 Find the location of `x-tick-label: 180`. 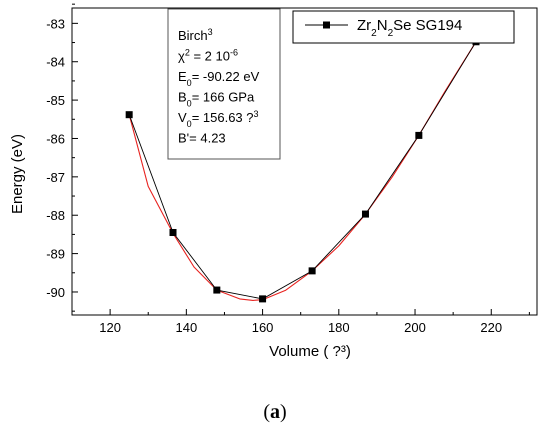

x-tick-label: 180 is located at coordinates (339, 327).